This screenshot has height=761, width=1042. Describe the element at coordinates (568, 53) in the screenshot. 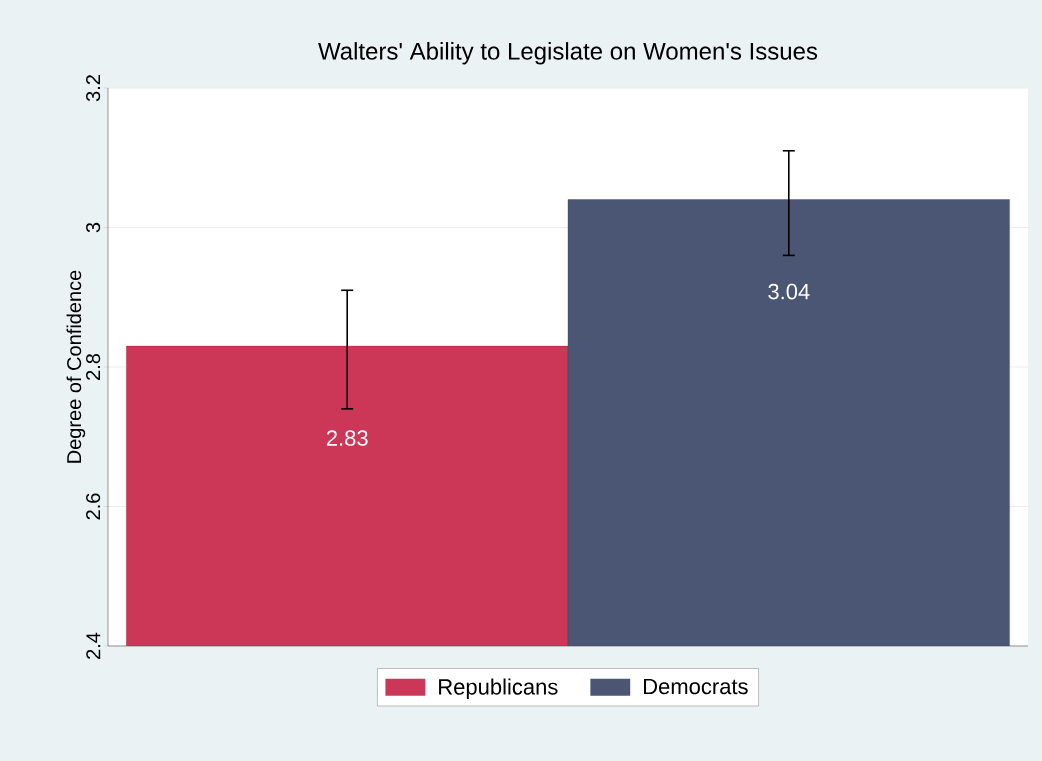

I see `chart-title: Walters' Ability to Legislate on Women's Issues` at that location.